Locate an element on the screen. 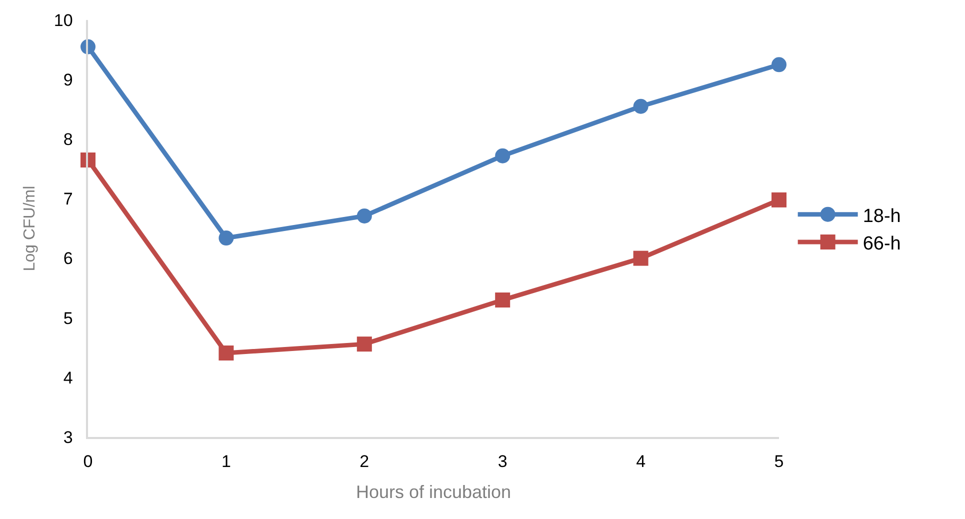  y-axis-title: Log CFU/ml is located at coordinates (29, 229).